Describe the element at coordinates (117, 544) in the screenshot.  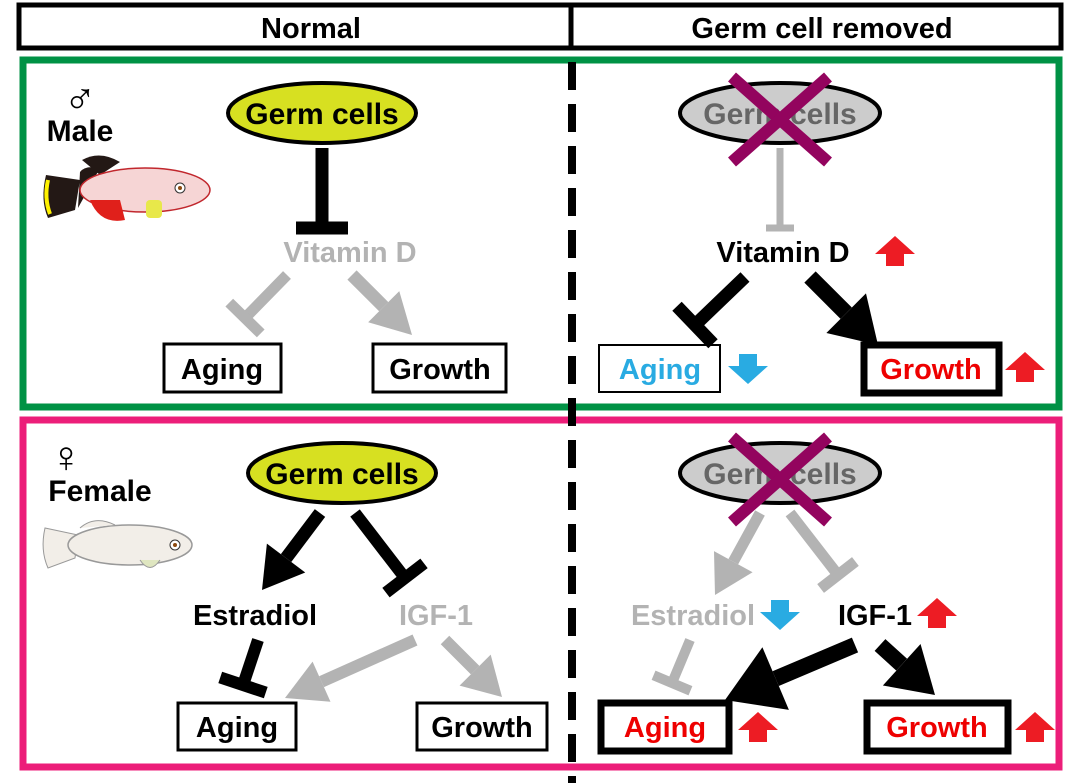
I see `female-fish-illustration` at that location.